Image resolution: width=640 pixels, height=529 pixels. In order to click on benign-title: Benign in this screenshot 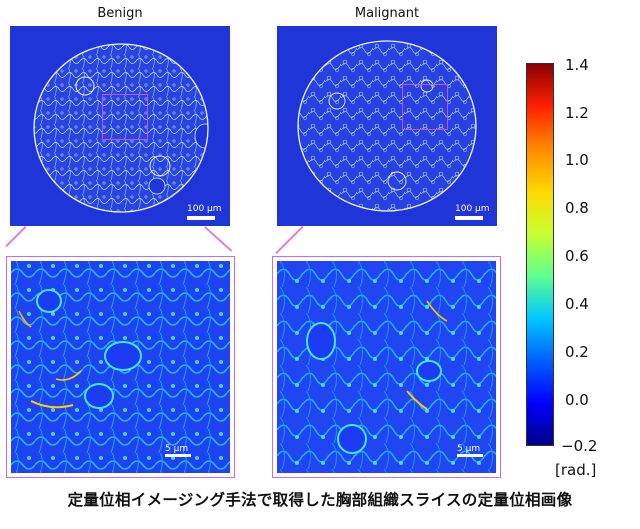, I will do `click(120, 13)`.